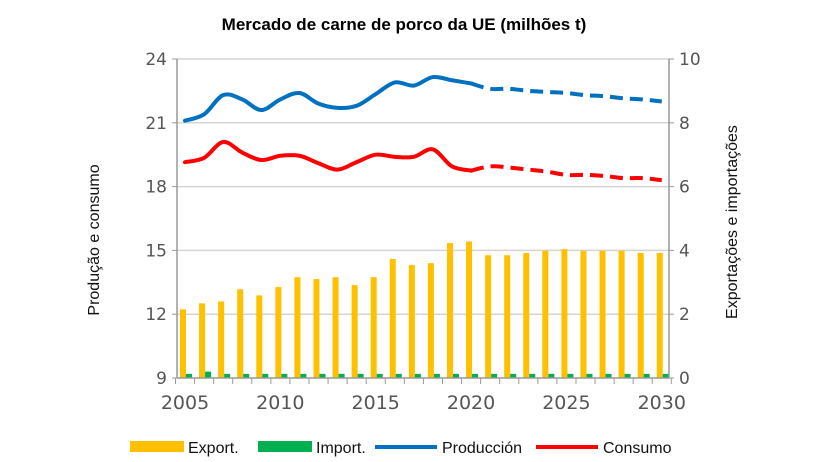 The height and width of the screenshot is (462, 820). I want to click on x-tick-label: 2025, so click(566, 403).